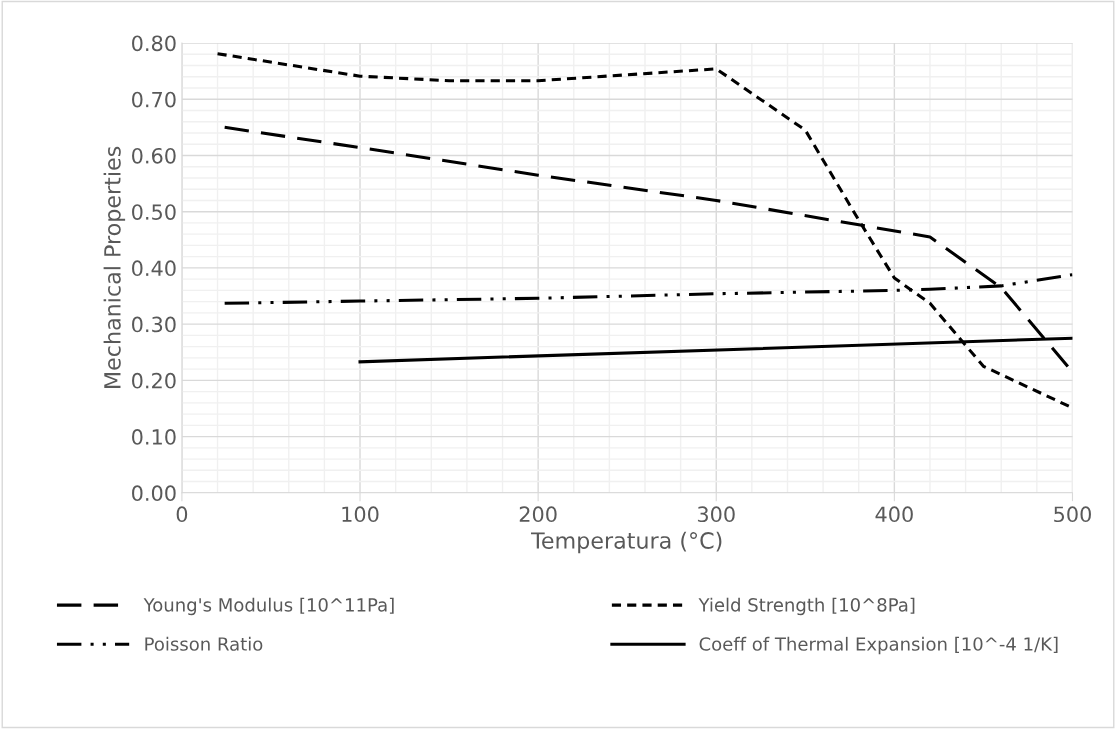  I want to click on y-tick-label: 0.00, so click(154, 493).